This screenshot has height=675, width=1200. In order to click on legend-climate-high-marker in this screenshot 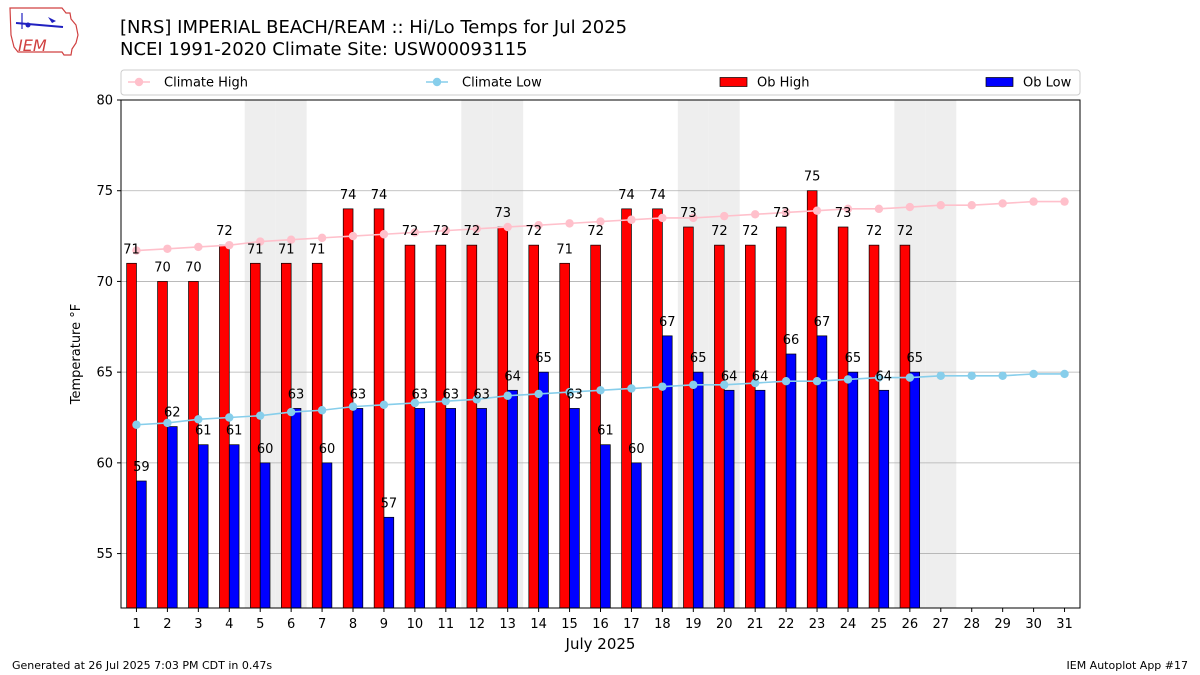, I will do `click(139, 82)`.